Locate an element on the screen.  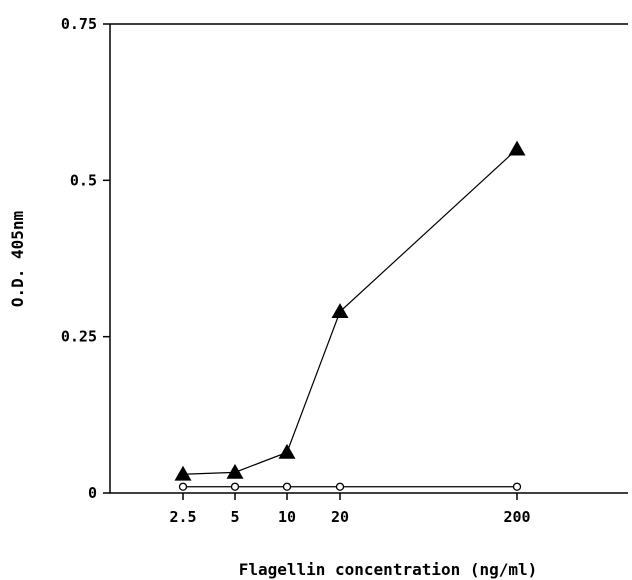
x-tick-label: 20 is located at coordinates (340, 517).